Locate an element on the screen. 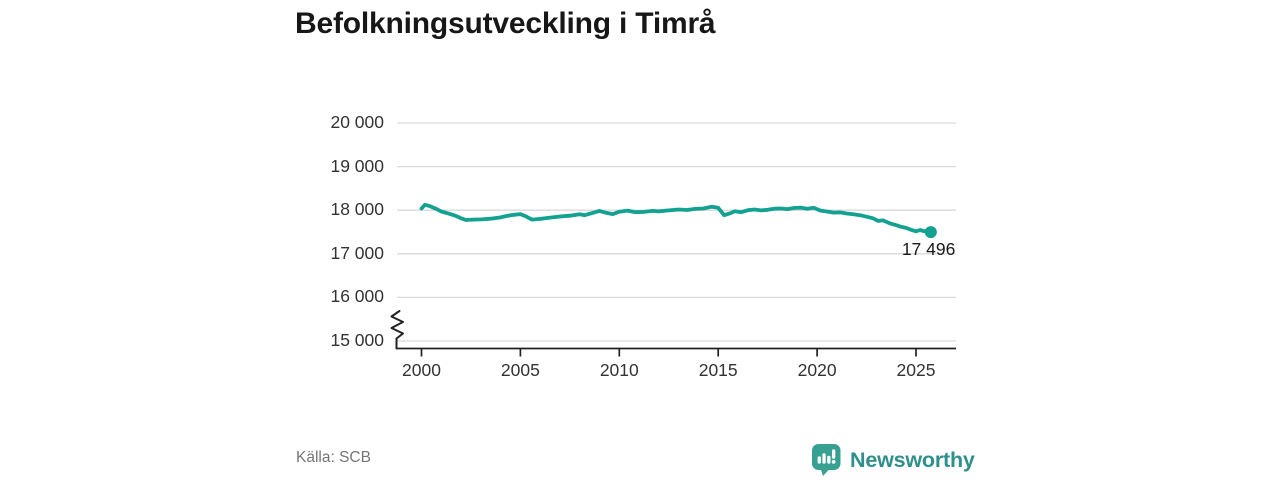 The image size is (1280, 480). y-axis-label: 16 000 is located at coordinates (357, 296).